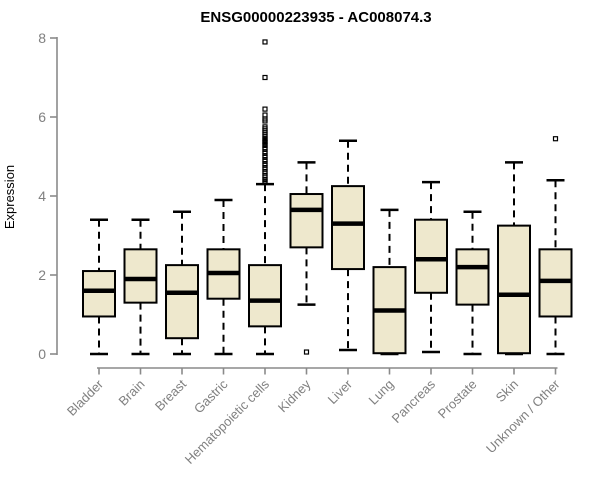  Describe the element at coordinates (42, 38) in the screenshot. I see `y-tick-label: 8` at that location.